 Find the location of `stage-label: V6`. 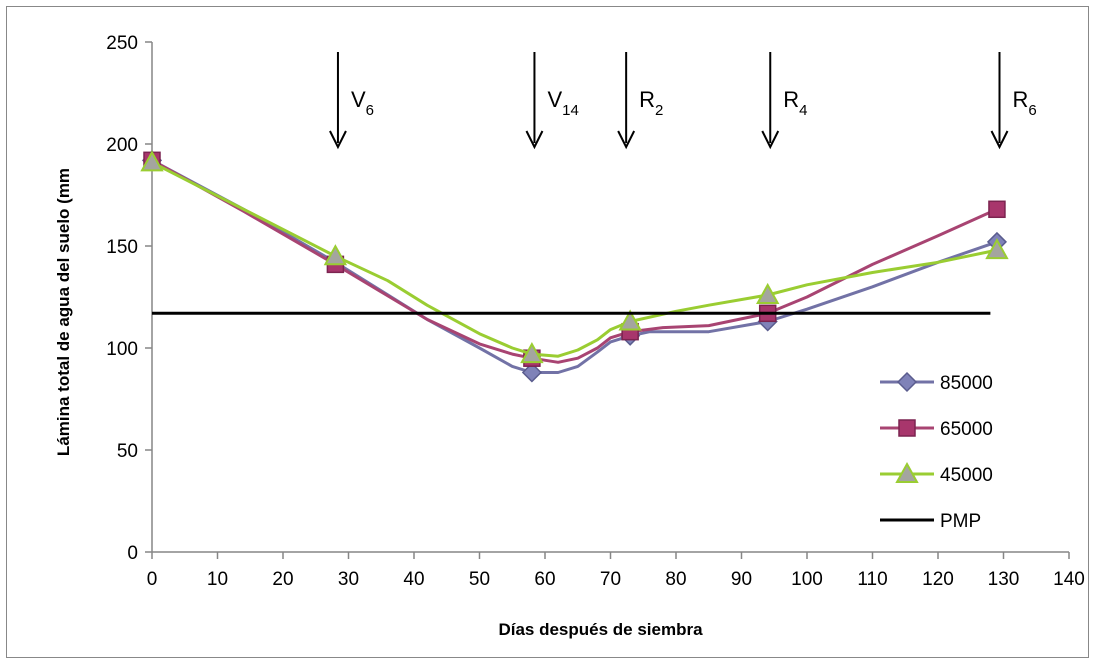

stage-label: V6 is located at coordinates (362, 103).